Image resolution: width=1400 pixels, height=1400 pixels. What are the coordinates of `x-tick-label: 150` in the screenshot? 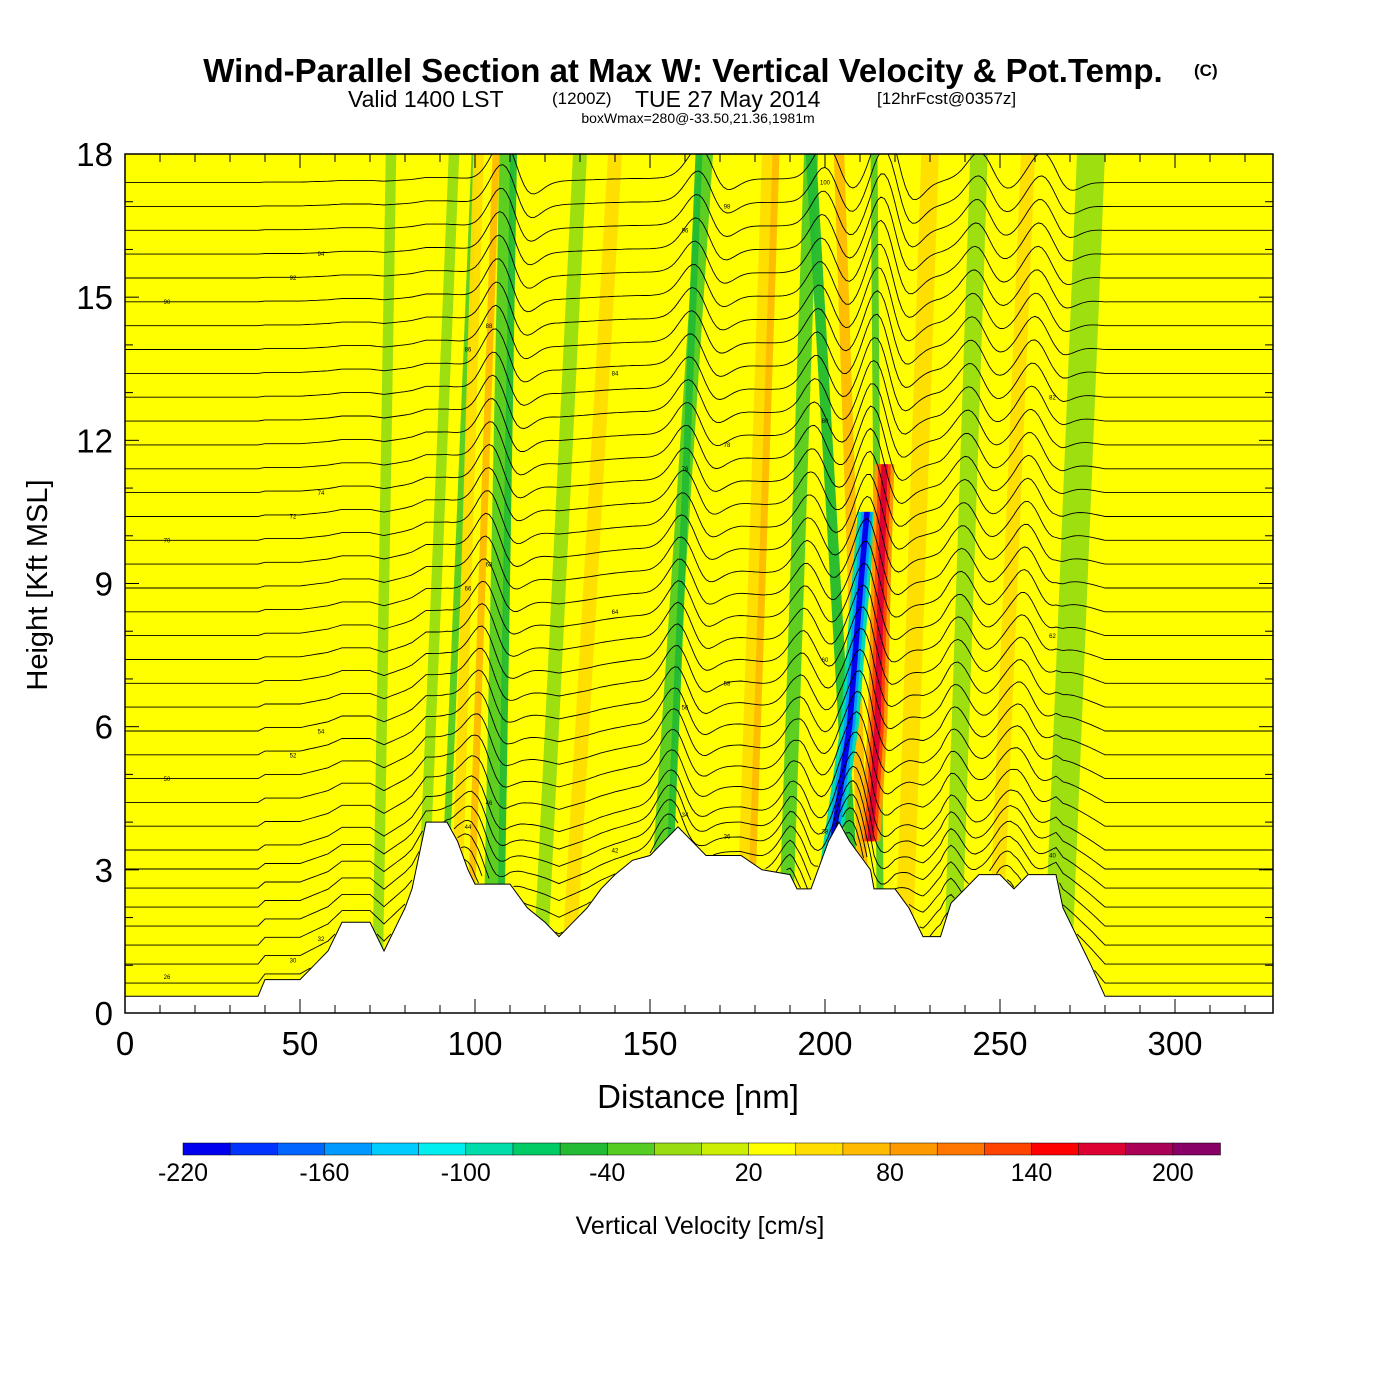 It's located at (649, 1043).